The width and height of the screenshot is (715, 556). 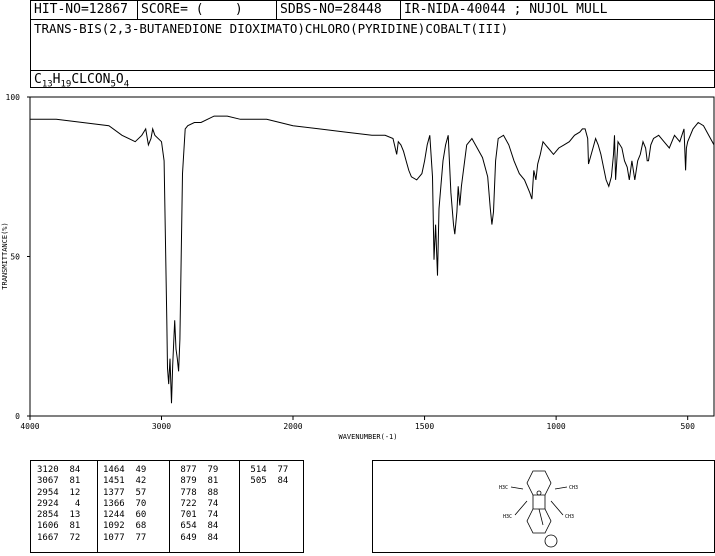 What do you see at coordinates (15, 257) in the screenshot?
I see `y-tick-label: 50` at bounding box center [15, 257].